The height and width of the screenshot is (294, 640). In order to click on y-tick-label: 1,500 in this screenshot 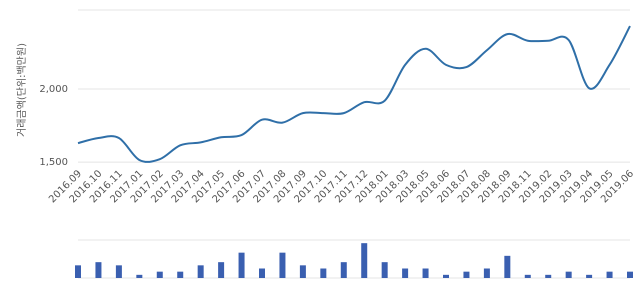, I will do `click(53, 162)`.